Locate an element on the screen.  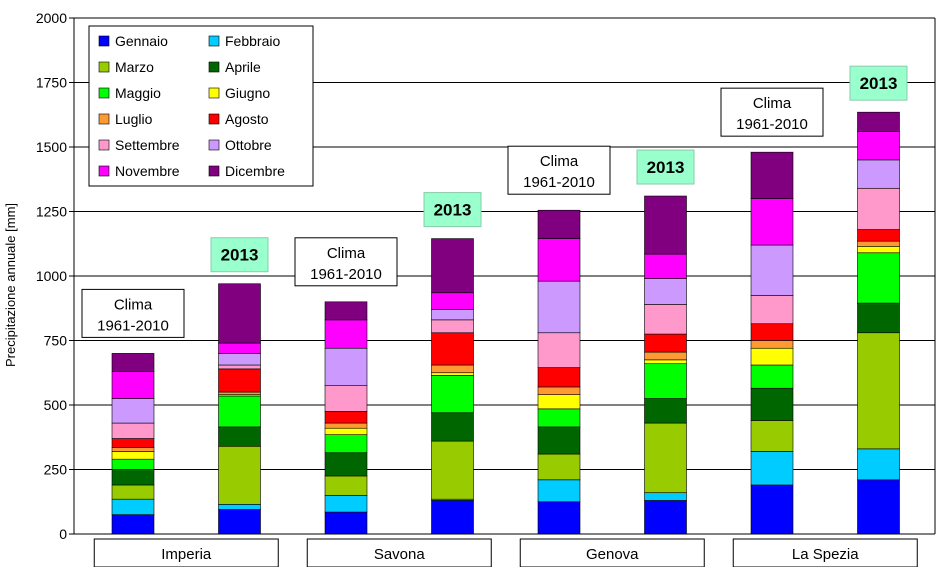
year-label: 2013 is located at coordinates (879, 83).